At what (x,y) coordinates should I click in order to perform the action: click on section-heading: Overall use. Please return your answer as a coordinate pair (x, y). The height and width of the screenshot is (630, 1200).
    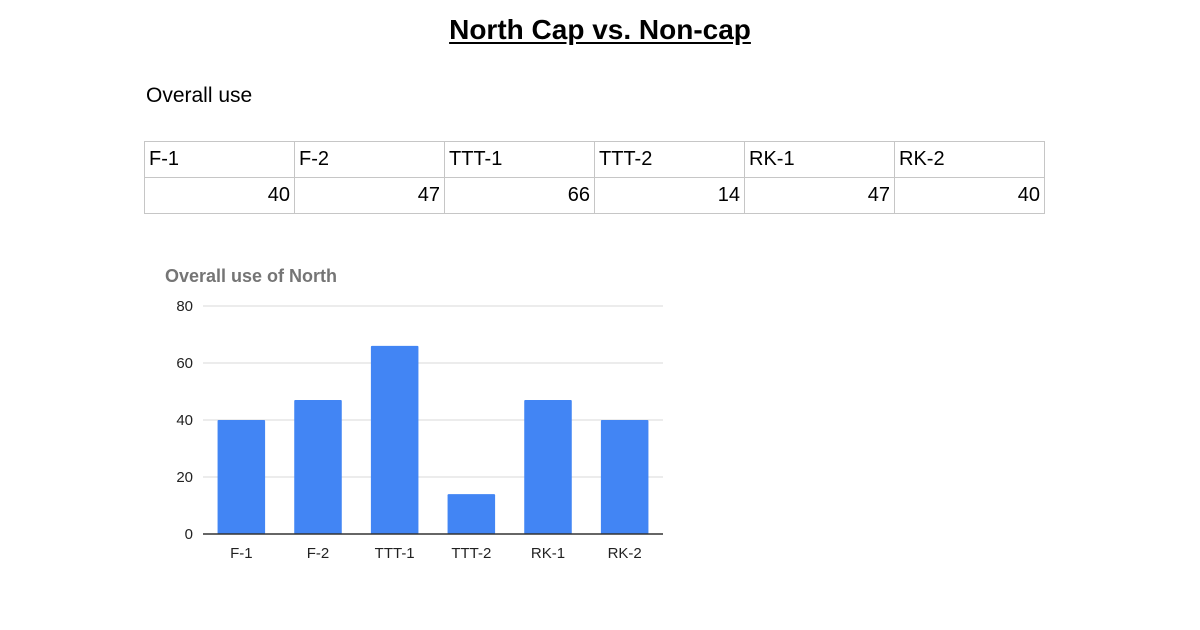
    Looking at the image, I should click on (199, 95).